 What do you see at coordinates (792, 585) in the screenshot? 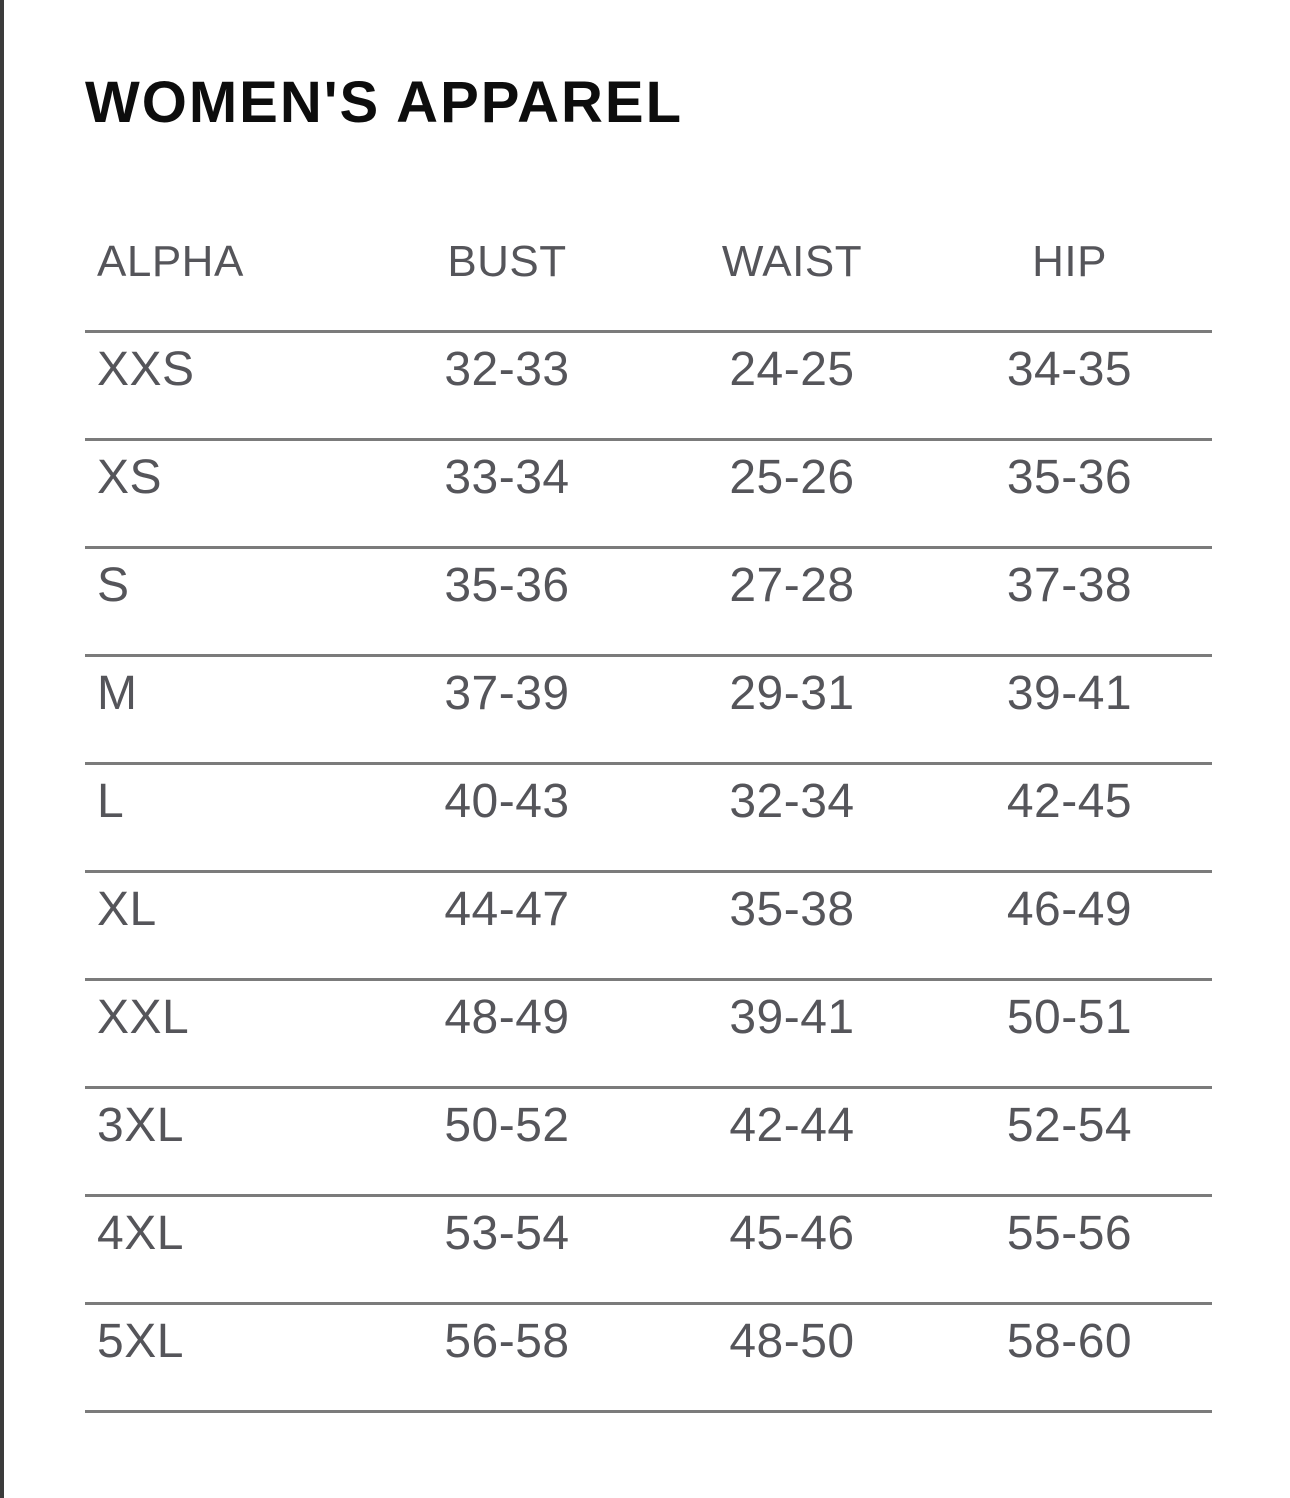
I see `waist-cell: 27-28` at bounding box center [792, 585].